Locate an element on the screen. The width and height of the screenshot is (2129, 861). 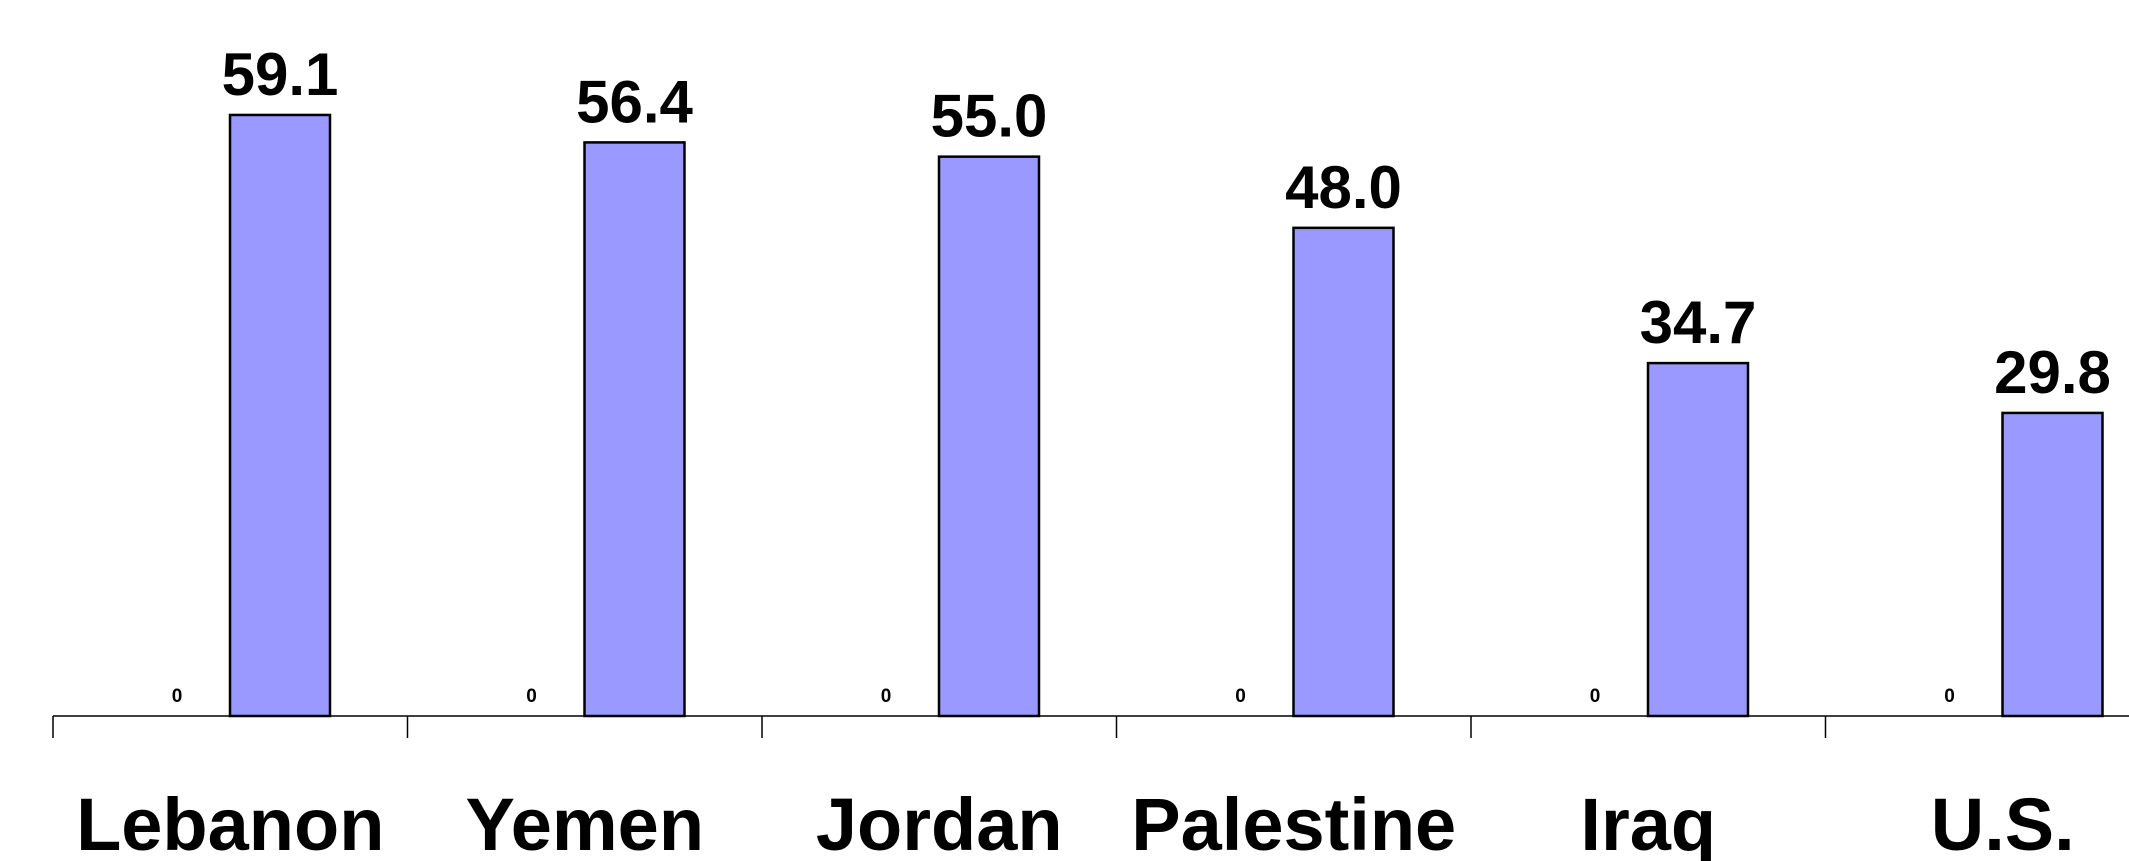
category-label: U.S. is located at coordinates (2003, 822).